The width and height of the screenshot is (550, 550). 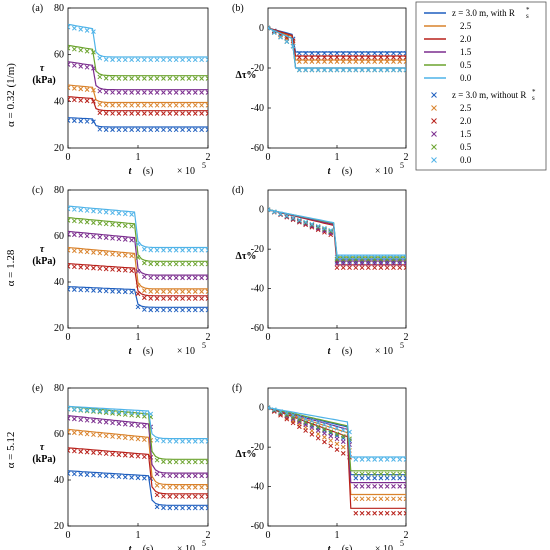 I want to click on legend-label-with-sub: s, so click(x=527, y=16).